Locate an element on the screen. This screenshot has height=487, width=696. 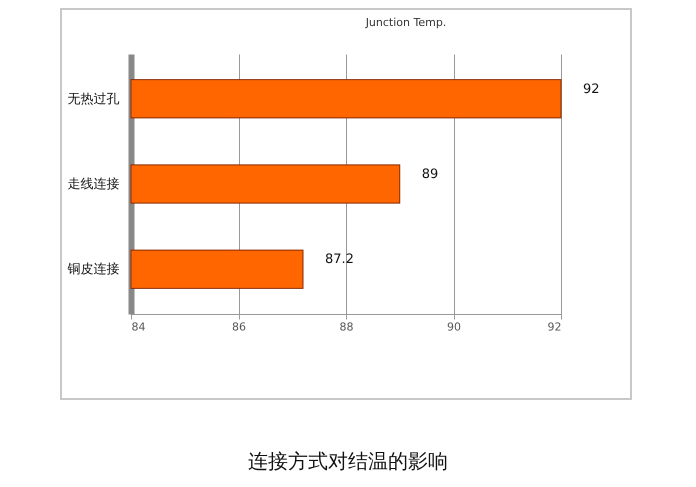
data-label: 92 is located at coordinates (591, 89).